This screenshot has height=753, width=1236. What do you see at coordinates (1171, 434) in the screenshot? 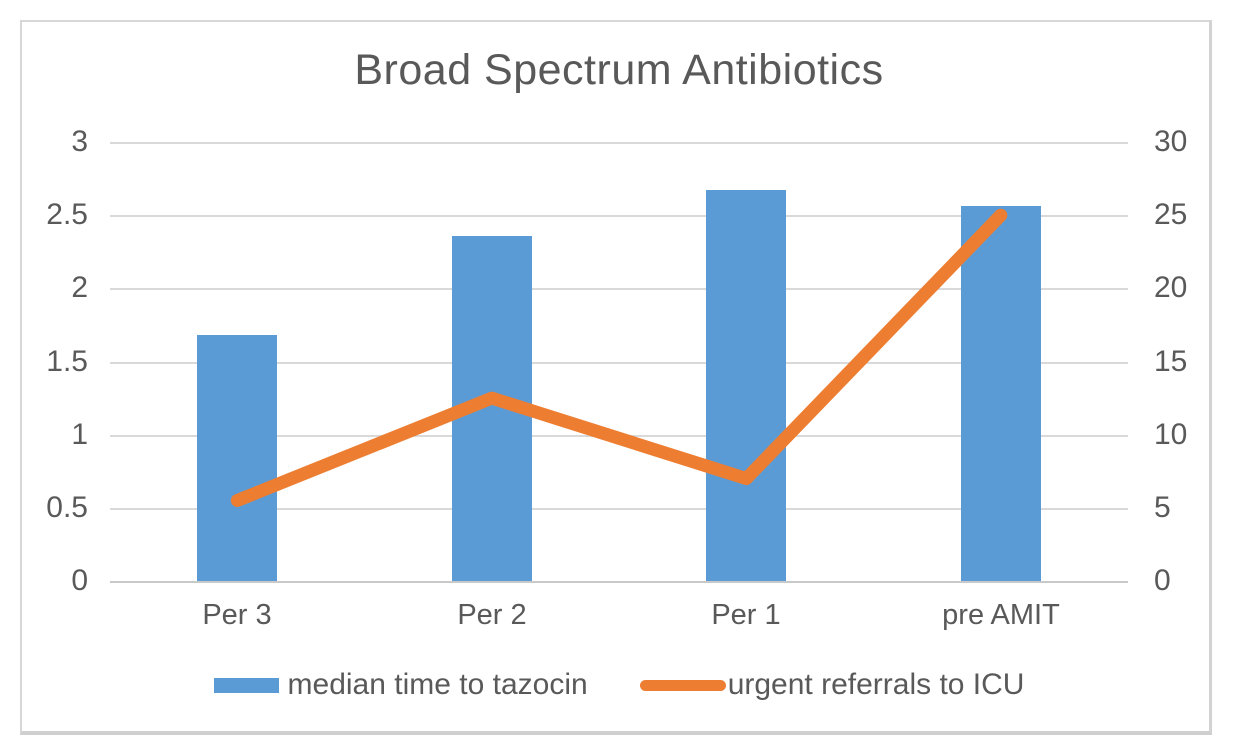
I see `right-axis-tick-label: 10` at bounding box center [1171, 434].